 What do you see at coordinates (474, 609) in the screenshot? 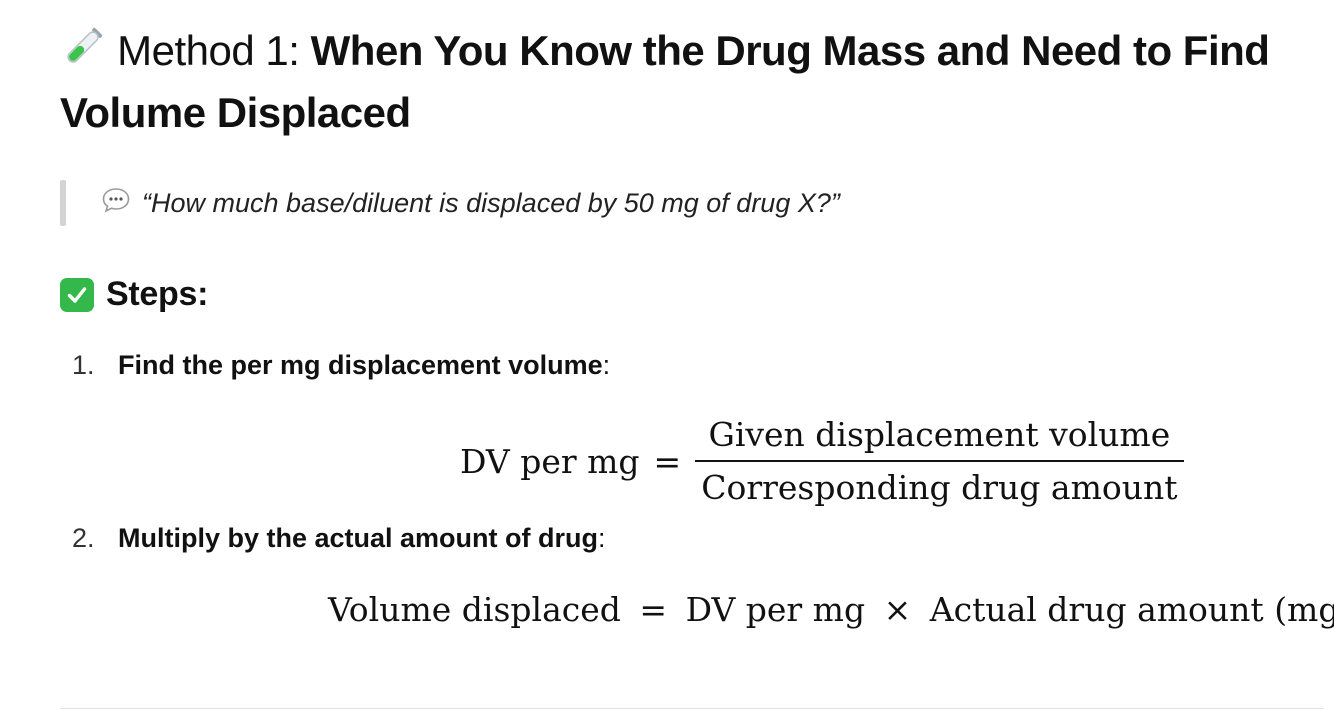
I see `equation-lhs: Volume displaced` at bounding box center [474, 609].